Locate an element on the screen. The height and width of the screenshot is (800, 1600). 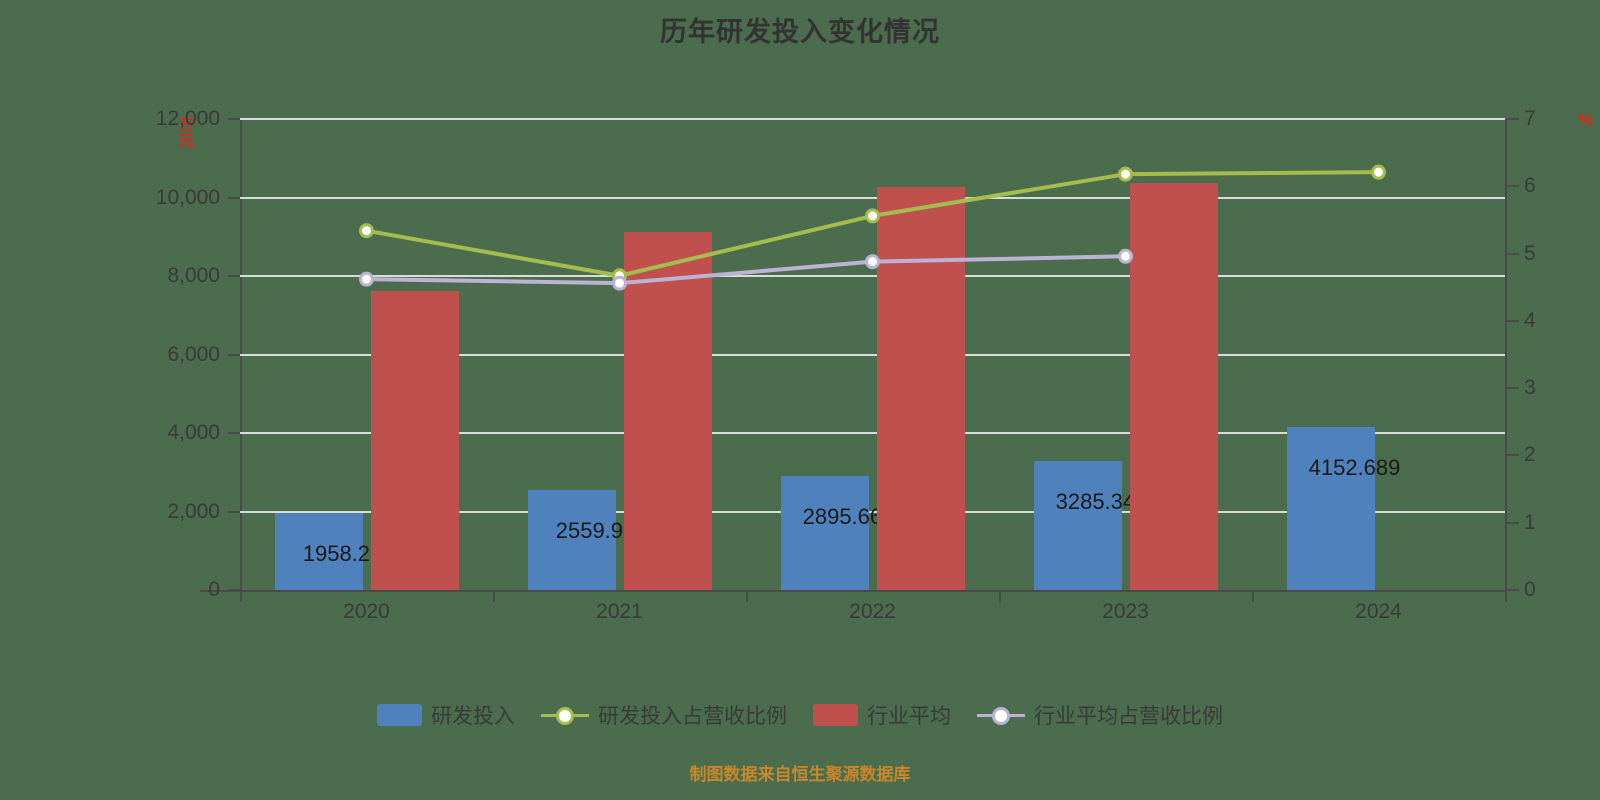
right-axis-tick-label: 0 is located at coordinates (1530, 589).